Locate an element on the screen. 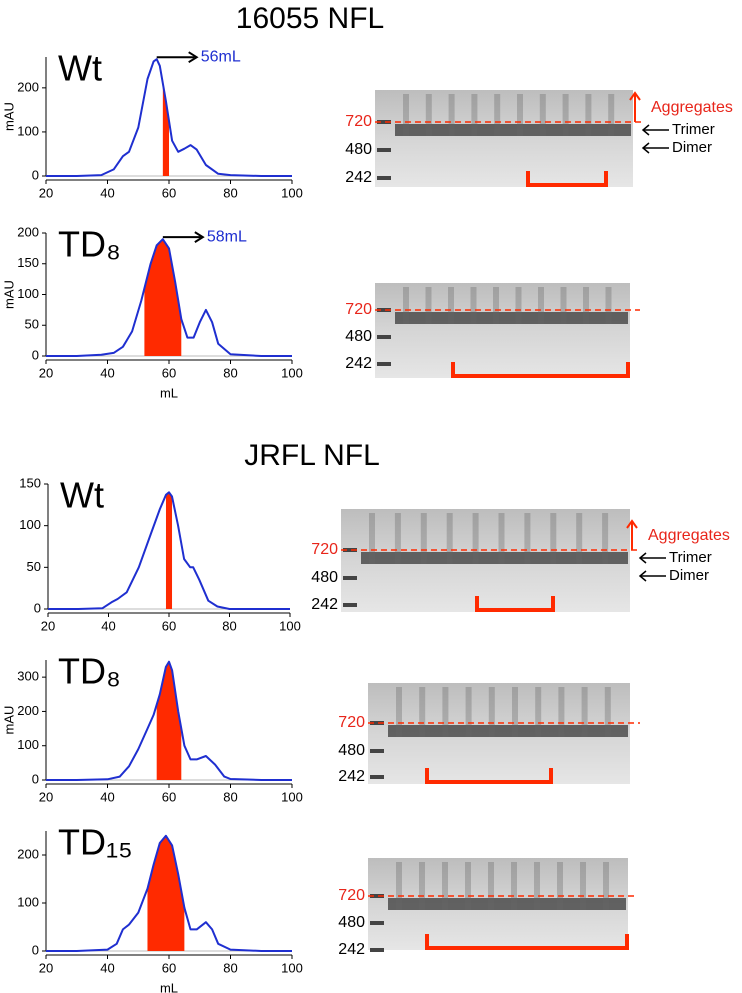 This screenshot has width=742, height=993. gel-annotation: Trimer is located at coordinates (690, 557).